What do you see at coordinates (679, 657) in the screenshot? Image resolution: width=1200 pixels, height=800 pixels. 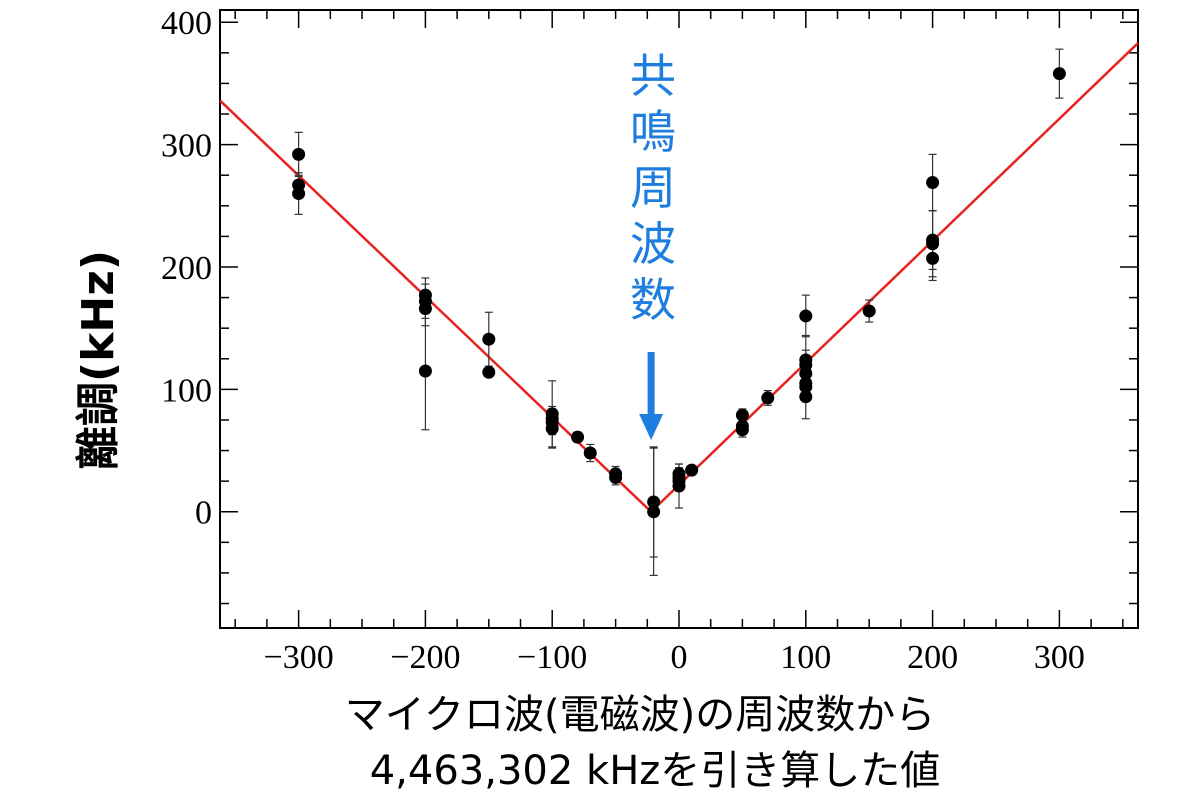 I see `x-tick-label: 0` at bounding box center [679, 657].